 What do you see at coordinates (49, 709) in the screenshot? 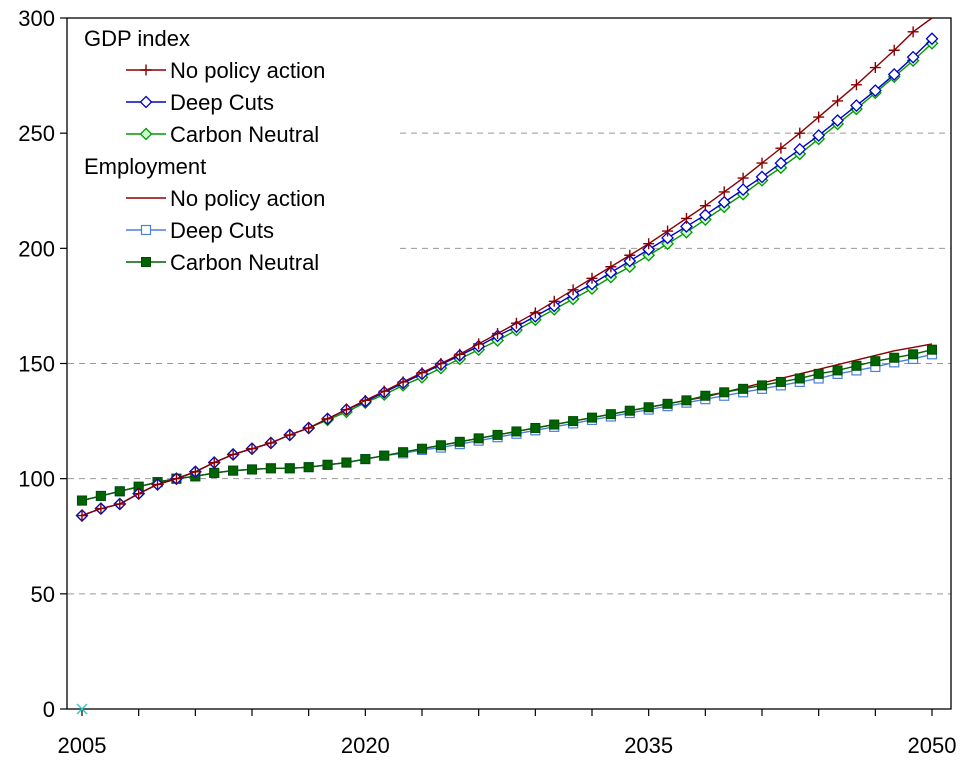
I see `y-tick-label: 0` at bounding box center [49, 709].